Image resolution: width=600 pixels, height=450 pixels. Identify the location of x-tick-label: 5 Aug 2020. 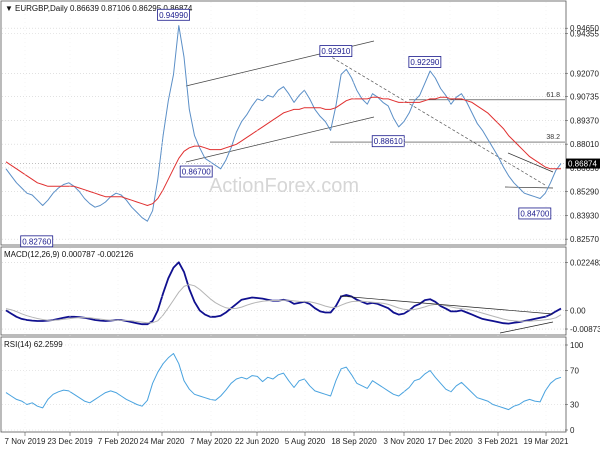
(305, 441).